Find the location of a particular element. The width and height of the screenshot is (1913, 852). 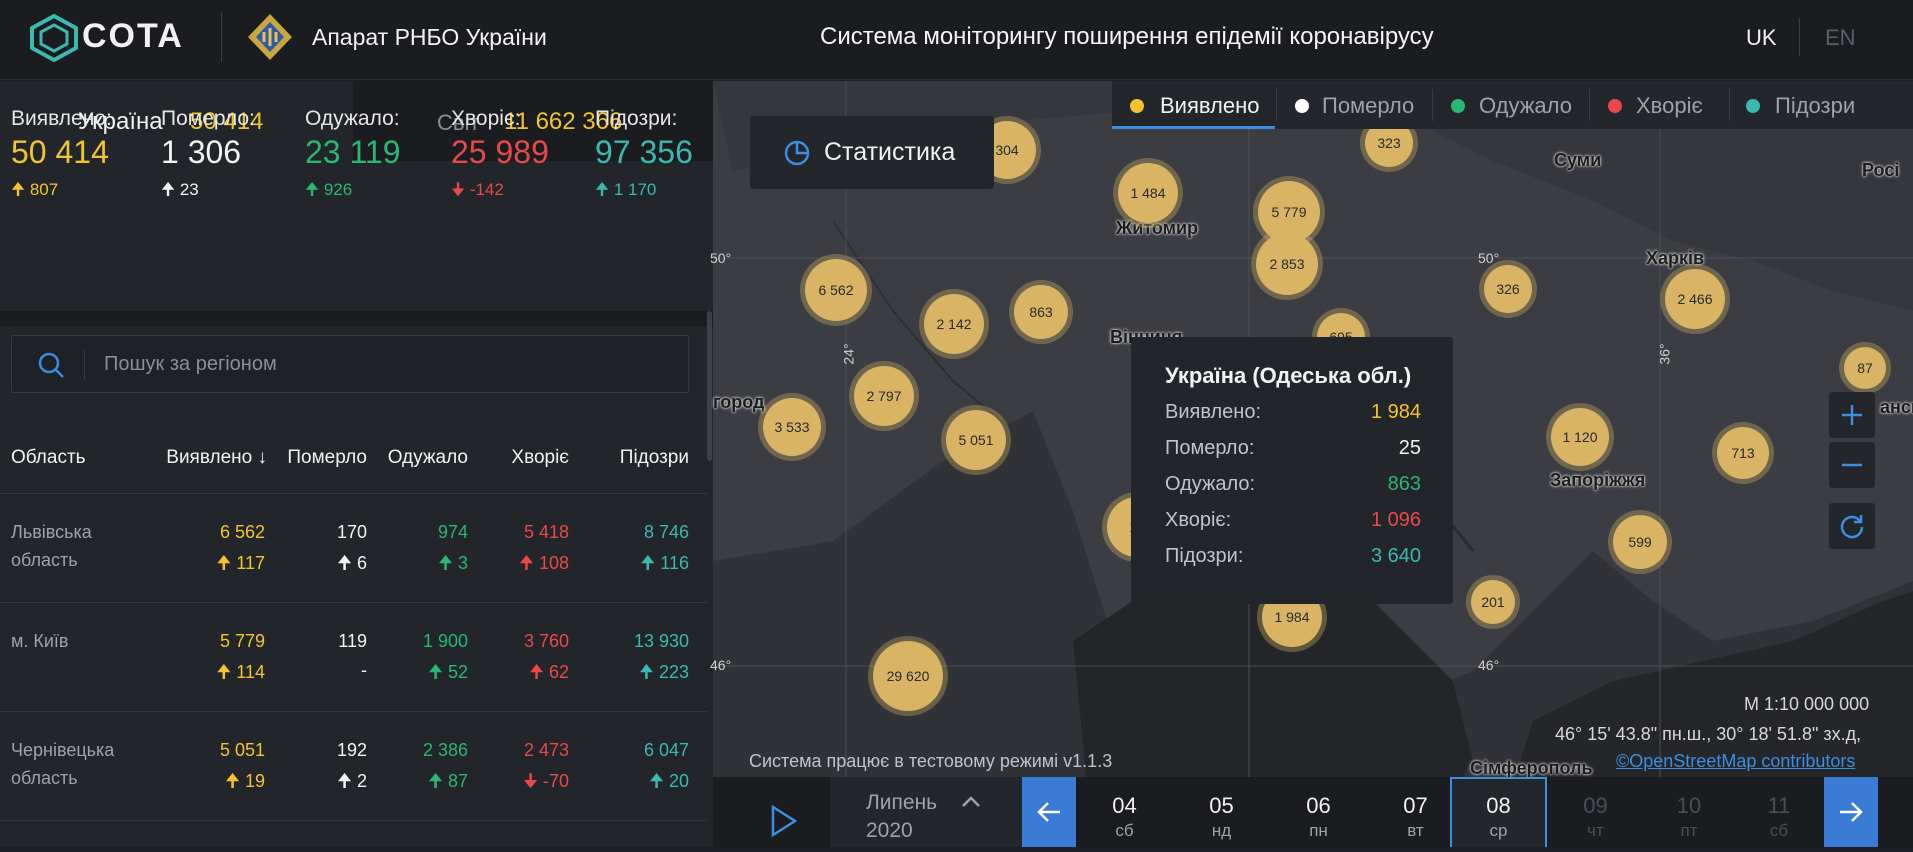

delta-value: 6 is located at coordinates (361, 563).